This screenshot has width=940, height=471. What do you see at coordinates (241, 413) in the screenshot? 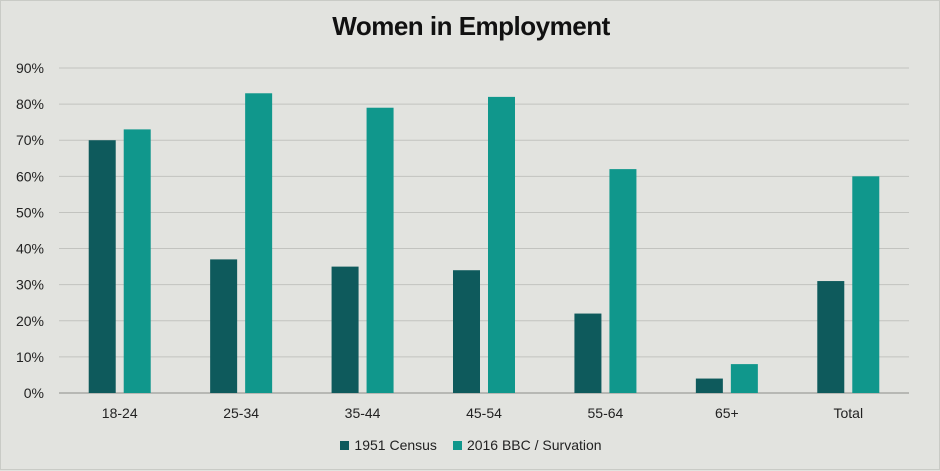
I see `x-tick-label: 25-34` at bounding box center [241, 413].